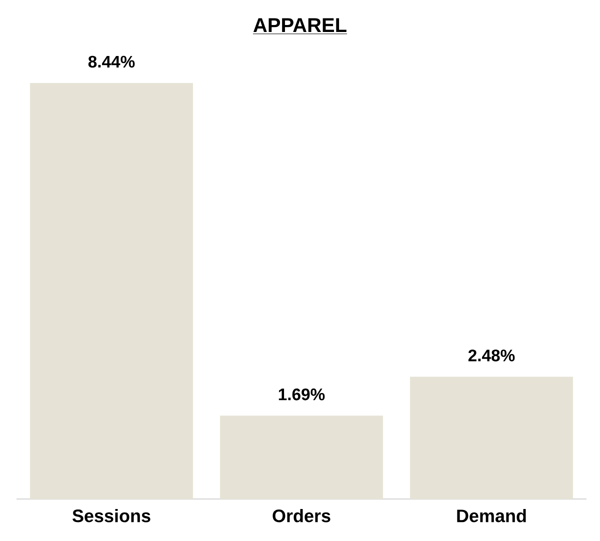  Describe the element at coordinates (299, 25) in the screenshot. I see `chart-title: APPAREL` at that location.